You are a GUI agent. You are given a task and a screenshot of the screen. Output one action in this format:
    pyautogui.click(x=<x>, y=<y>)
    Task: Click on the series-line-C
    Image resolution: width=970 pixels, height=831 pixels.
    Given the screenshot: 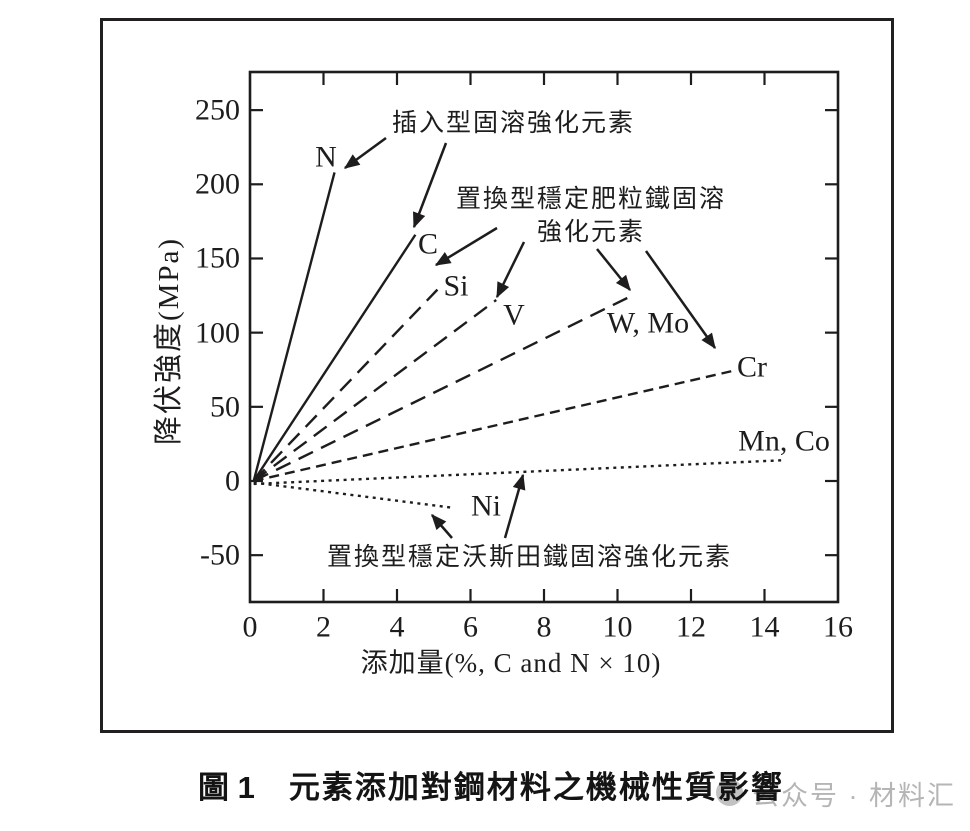 What is the action you would take?
    pyautogui.click(x=334, y=358)
    